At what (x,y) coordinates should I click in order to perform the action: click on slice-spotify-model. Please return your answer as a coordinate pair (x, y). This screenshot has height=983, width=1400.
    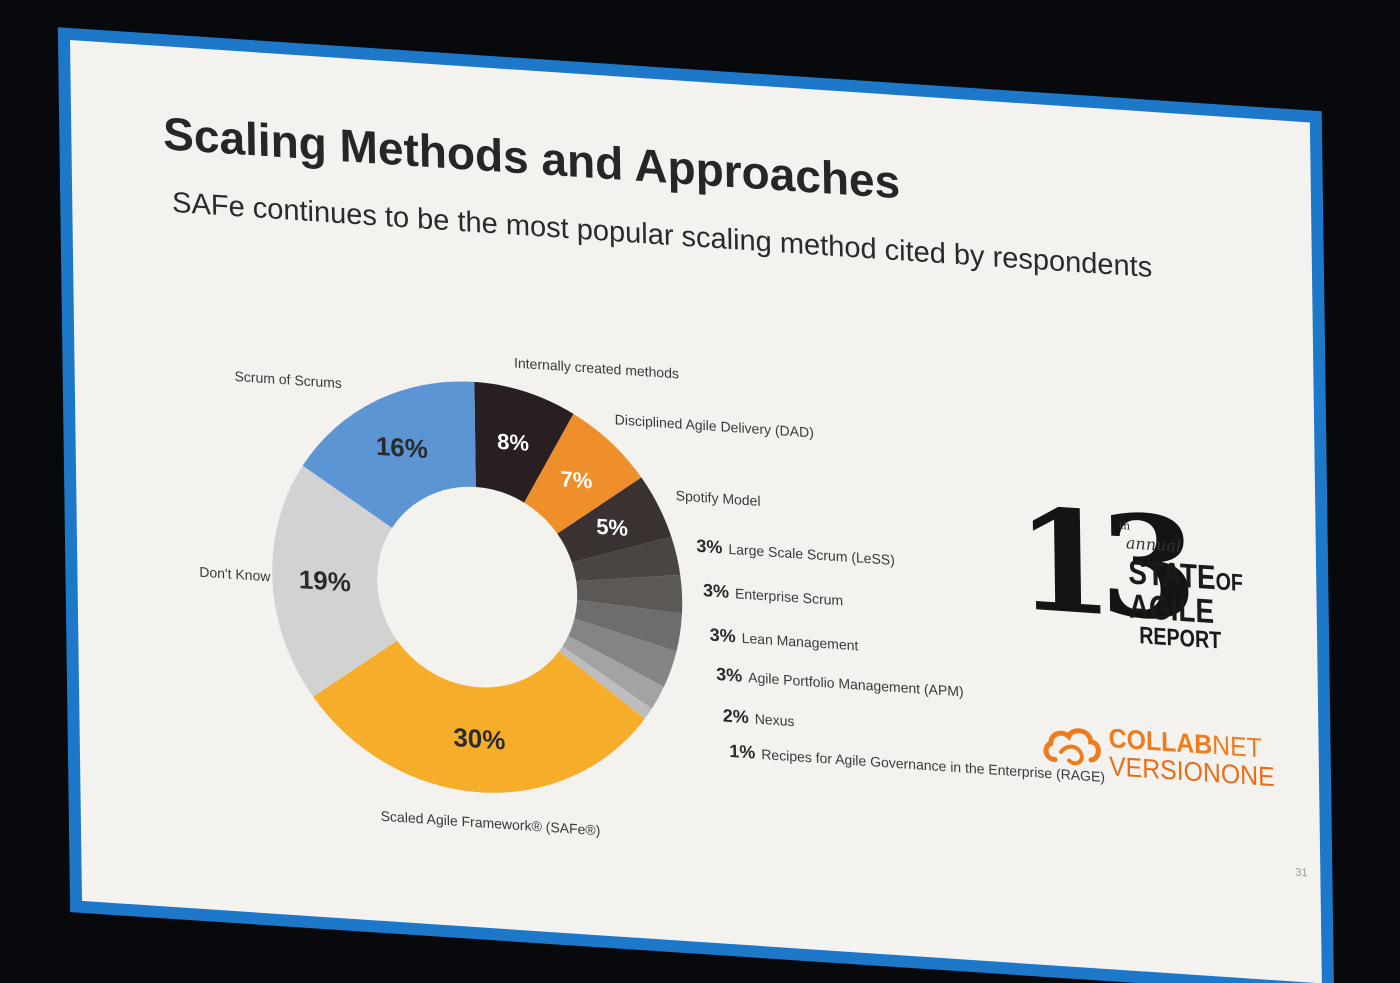
    Looking at the image, I should click on (614, 520).